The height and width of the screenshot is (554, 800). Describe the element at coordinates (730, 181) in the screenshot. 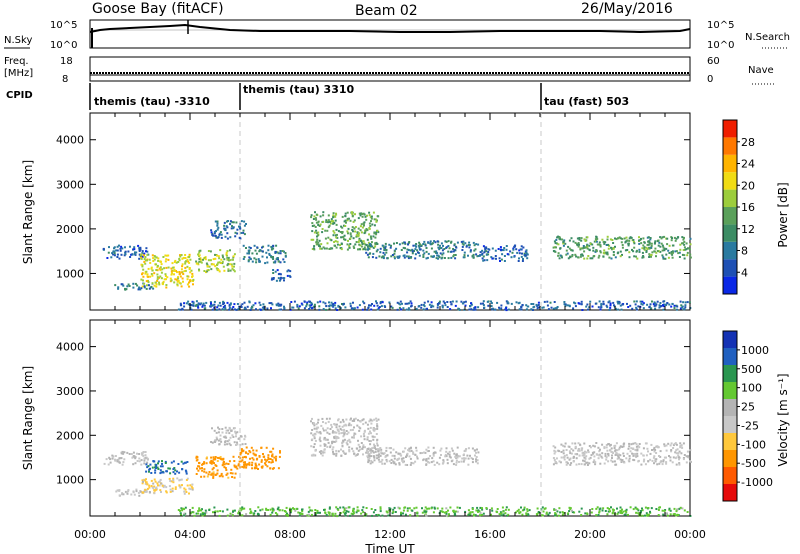

I see `power-colorbar-swatch` at that location.